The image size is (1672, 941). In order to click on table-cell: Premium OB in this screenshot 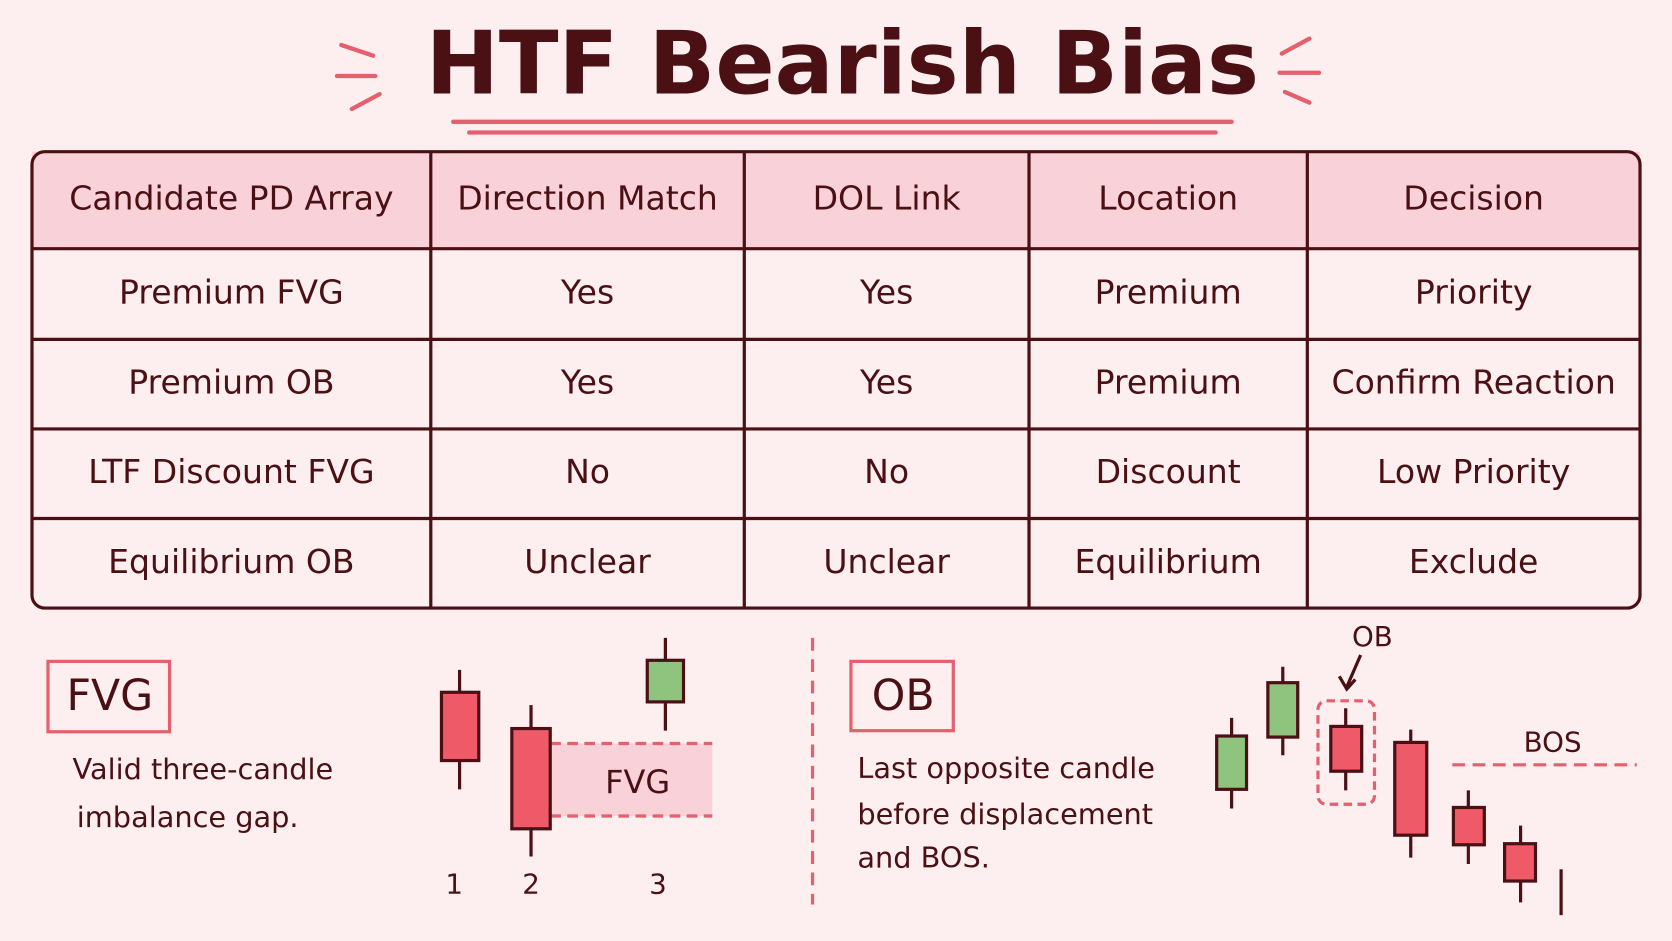, I will do `click(231, 382)`.